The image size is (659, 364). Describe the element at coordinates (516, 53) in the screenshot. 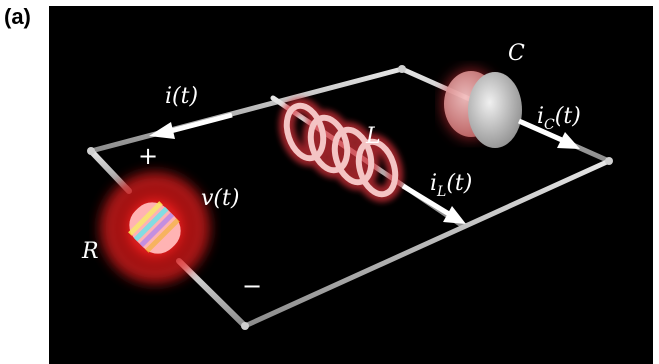

I see `label-capacitor: C` at that location.